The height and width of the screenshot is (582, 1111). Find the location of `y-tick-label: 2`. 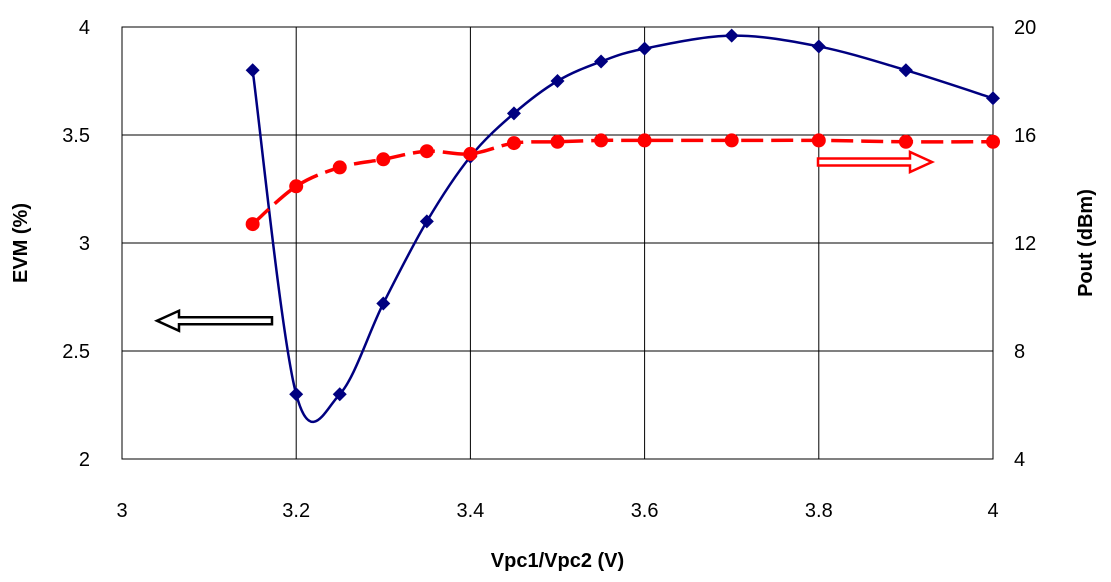

y-tick-label: 2 is located at coordinates (84, 460).